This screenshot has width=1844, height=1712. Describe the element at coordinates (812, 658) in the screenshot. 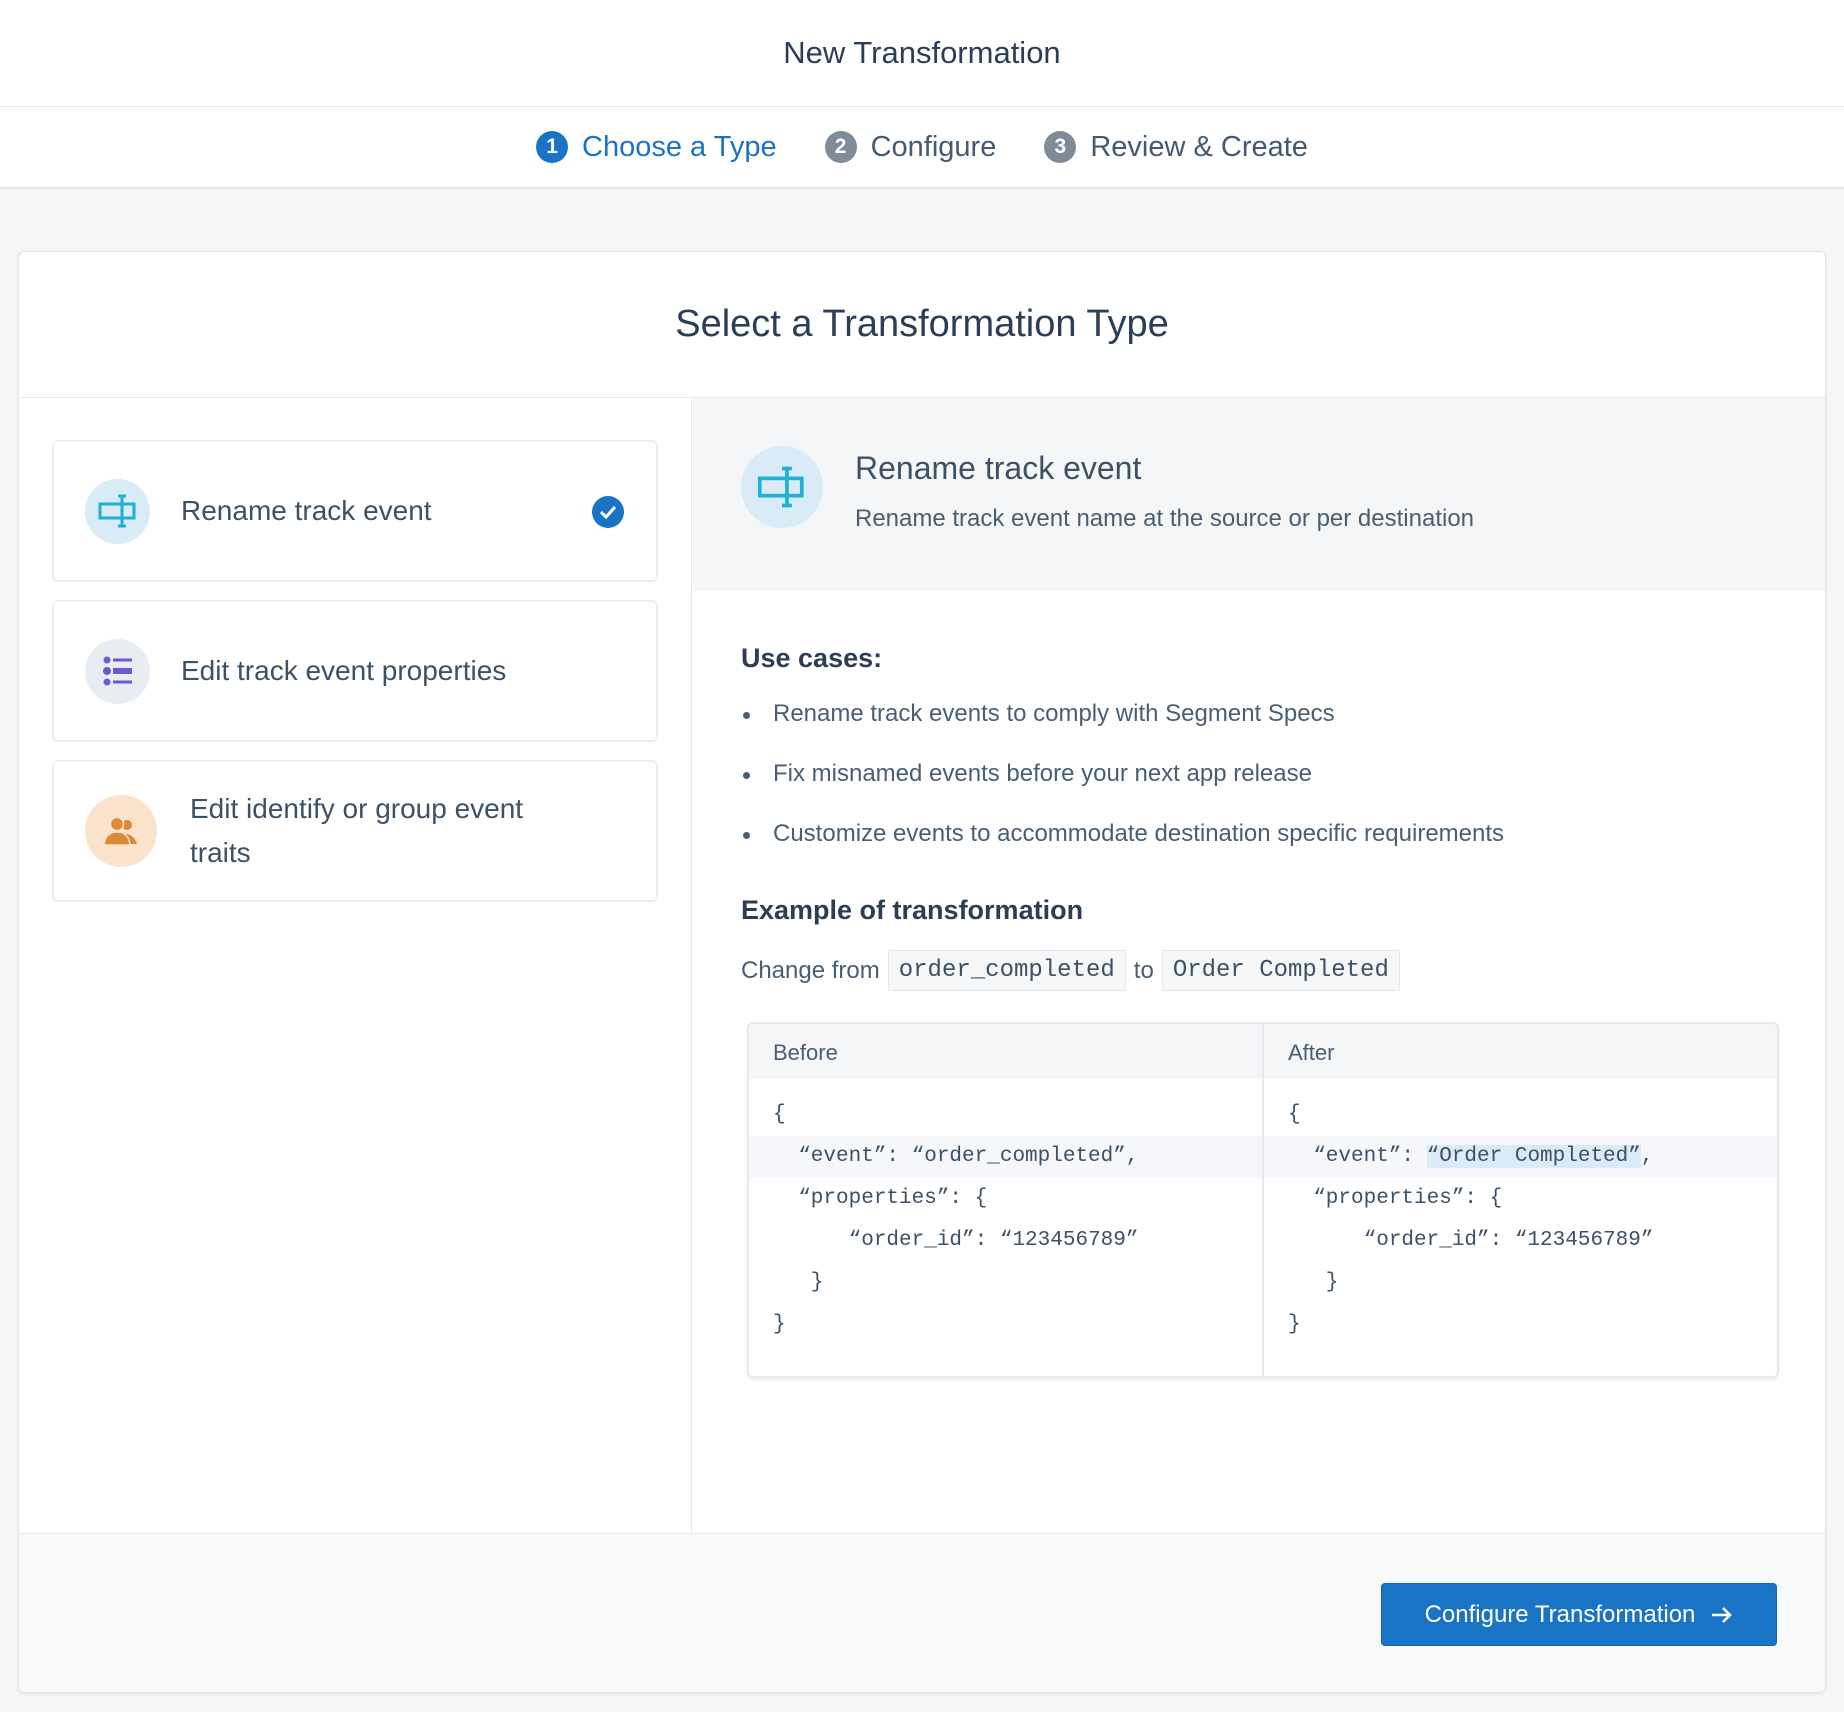

I see `use-cases-heading: Use cases:` at that location.